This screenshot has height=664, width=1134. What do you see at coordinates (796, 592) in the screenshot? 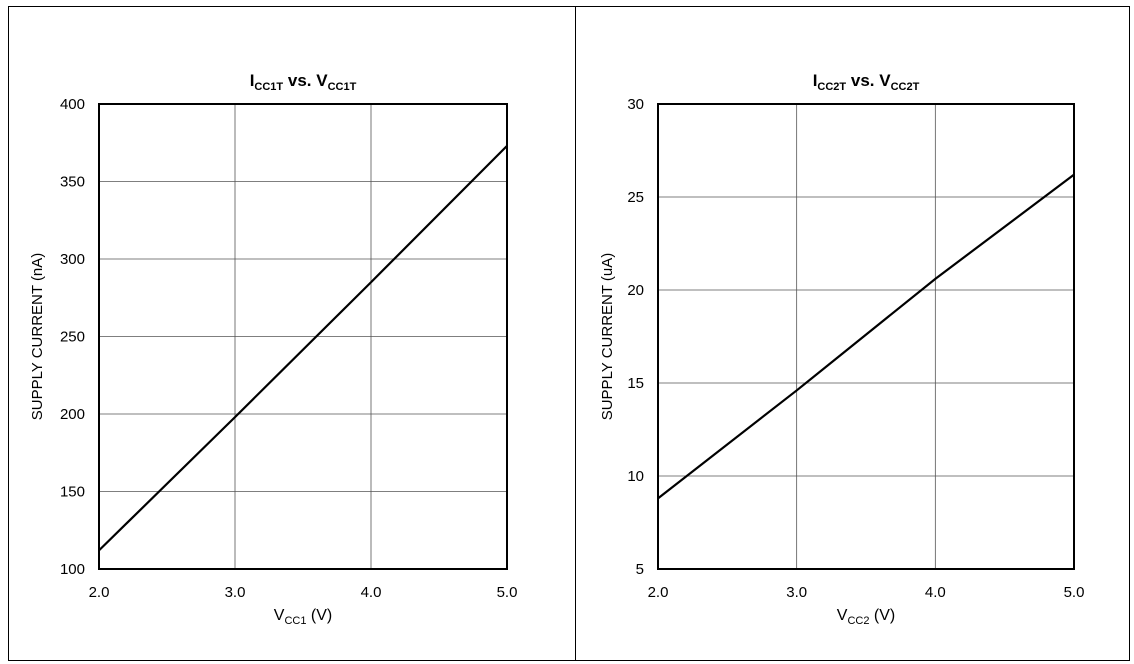
I see `chart2-x-tick-label: 3.0` at bounding box center [796, 592].